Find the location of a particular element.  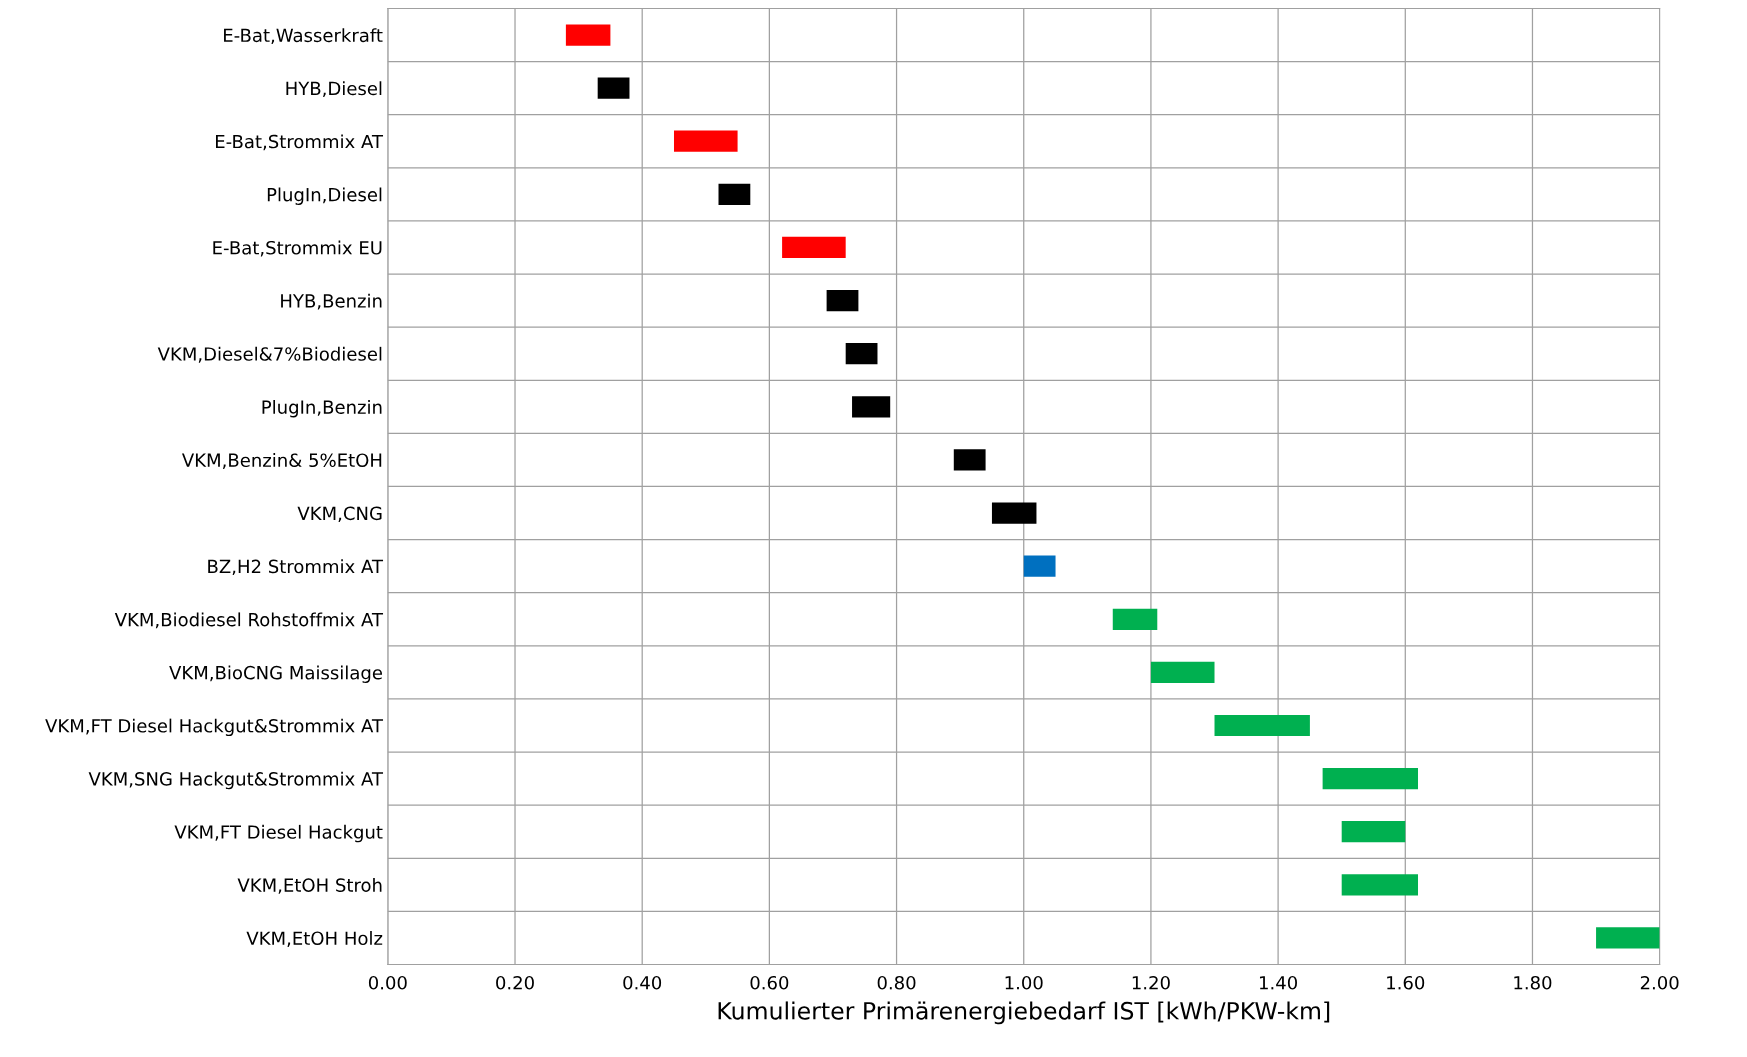

x-tick-label: 1.20 is located at coordinates (1151, 982).